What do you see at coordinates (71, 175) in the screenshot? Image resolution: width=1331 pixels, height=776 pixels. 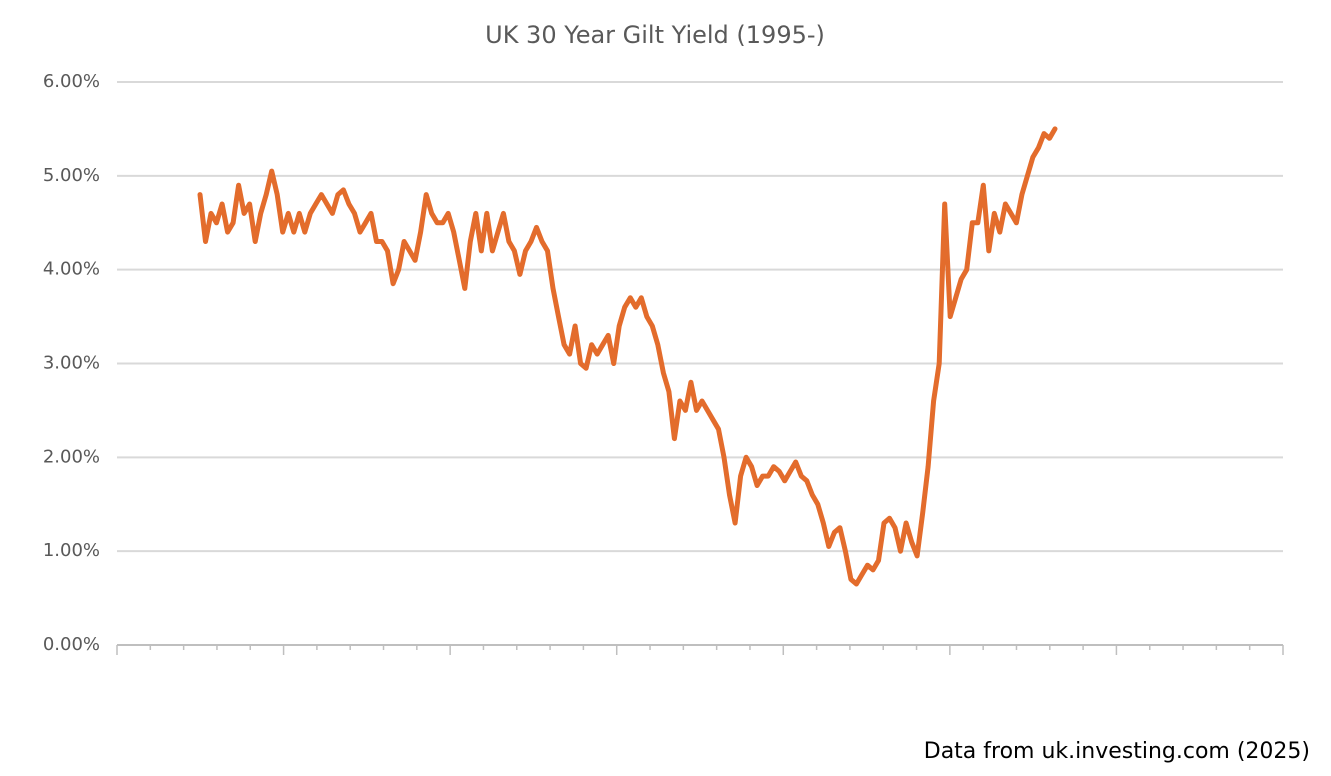 I see `y-tick-label: 5.00%` at bounding box center [71, 175].